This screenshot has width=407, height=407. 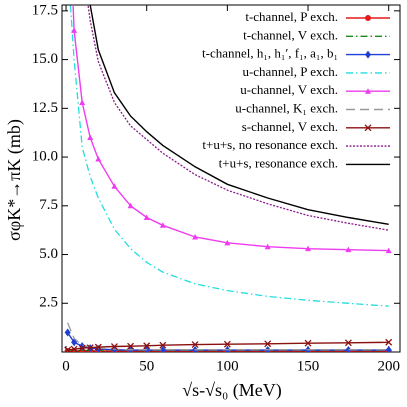 What do you see at coordinates (290, 71) in the screenshot?
I see `legend-label: u-channel, P exch.` at bounding box center [290, 71].